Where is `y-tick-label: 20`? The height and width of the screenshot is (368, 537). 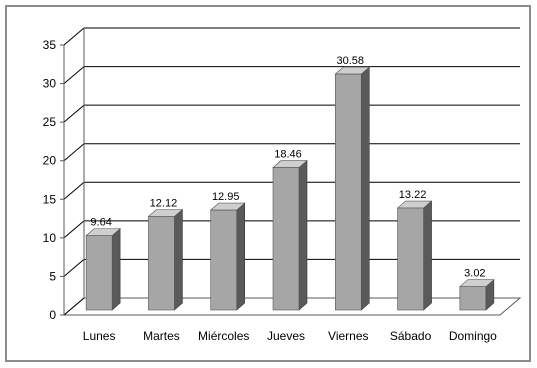 y-tick-label: 20 is located at coordinates (50, 161).